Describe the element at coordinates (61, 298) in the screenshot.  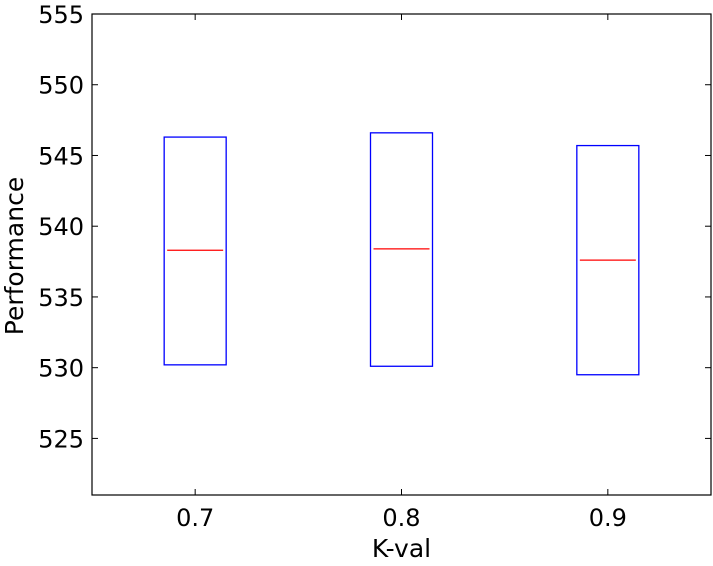
I see `y-tick-label-2: 535` at that location.